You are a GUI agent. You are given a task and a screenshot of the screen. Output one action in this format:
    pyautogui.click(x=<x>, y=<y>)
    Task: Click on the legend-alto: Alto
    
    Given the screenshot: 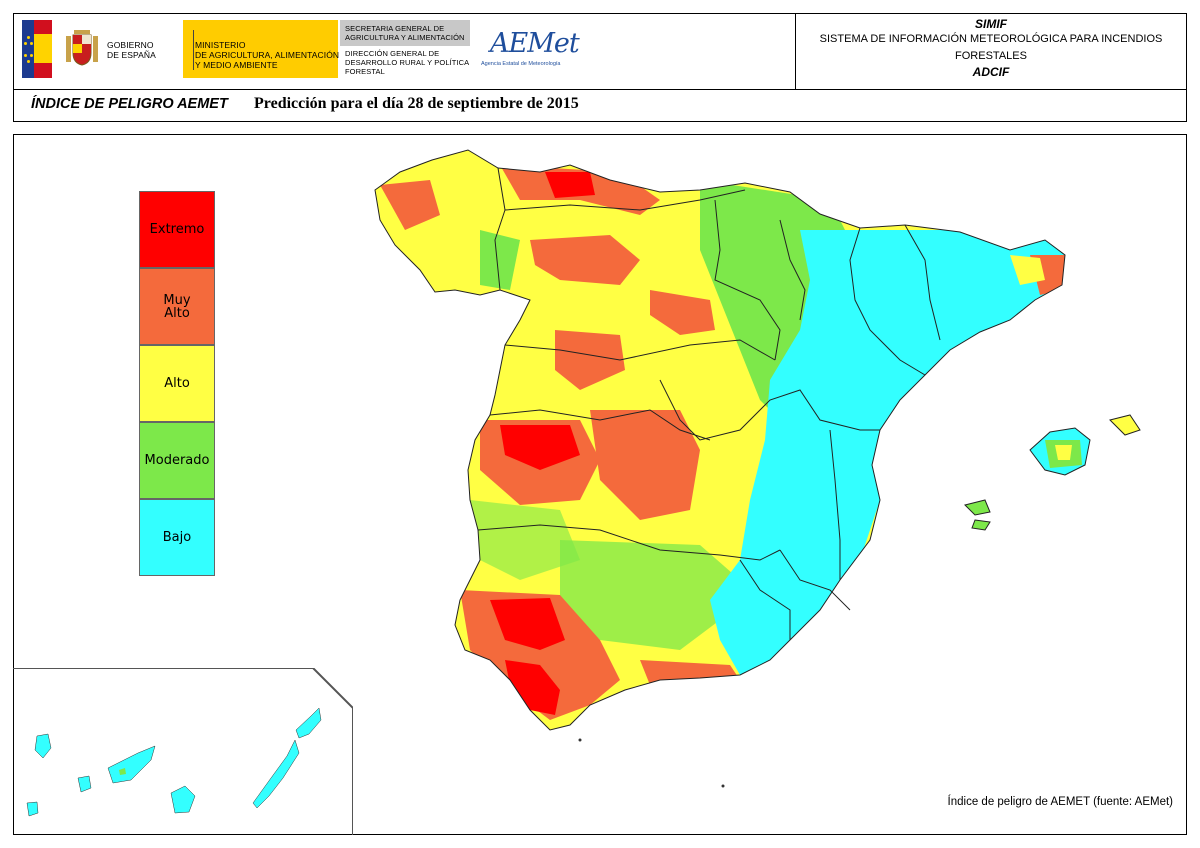 What is the action you would take?
    pyautogui.click(x=177, y=383)
    